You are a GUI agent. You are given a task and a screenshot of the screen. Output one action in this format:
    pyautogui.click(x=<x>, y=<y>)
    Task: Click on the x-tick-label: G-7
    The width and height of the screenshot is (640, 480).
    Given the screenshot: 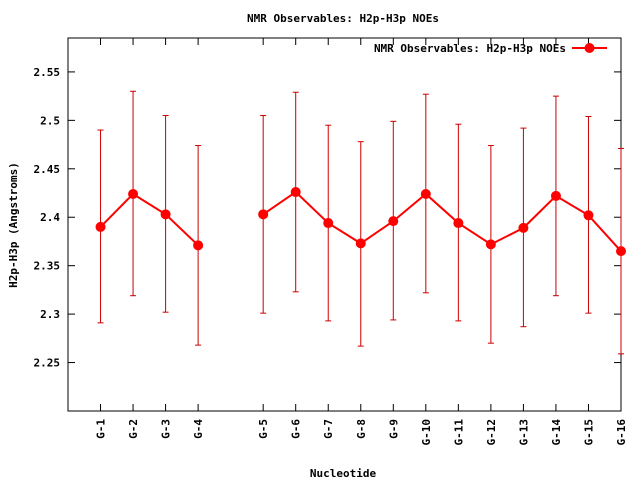 What is the action you would take?
    pyautogui.click(x=328, y=429)
    